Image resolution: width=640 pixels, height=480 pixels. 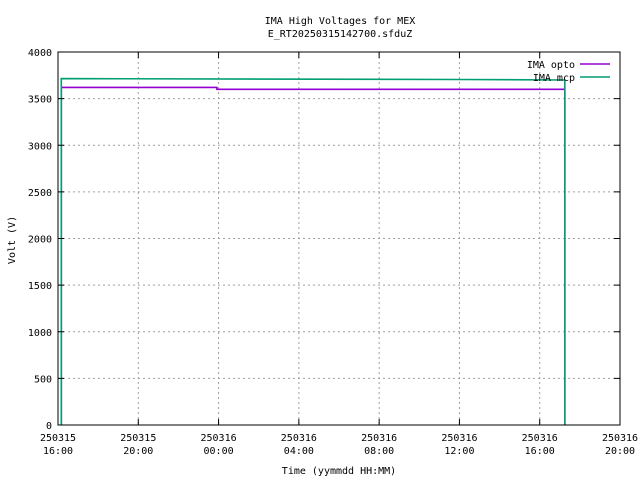 I want to click on y-tick-label: 1500, so click(x=40, y=286).